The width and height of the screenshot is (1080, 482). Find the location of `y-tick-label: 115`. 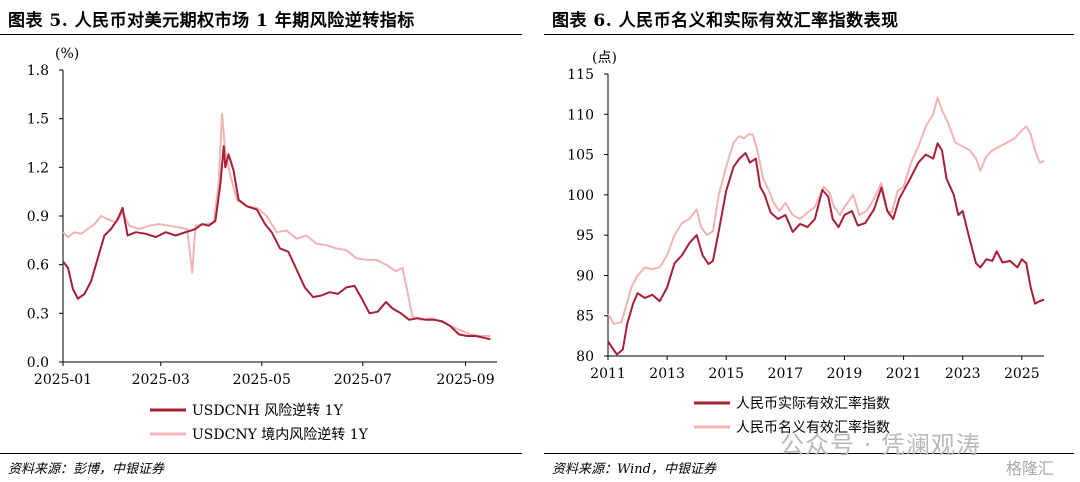

y-tick-label: 115 is located at coordinates (580, 75).